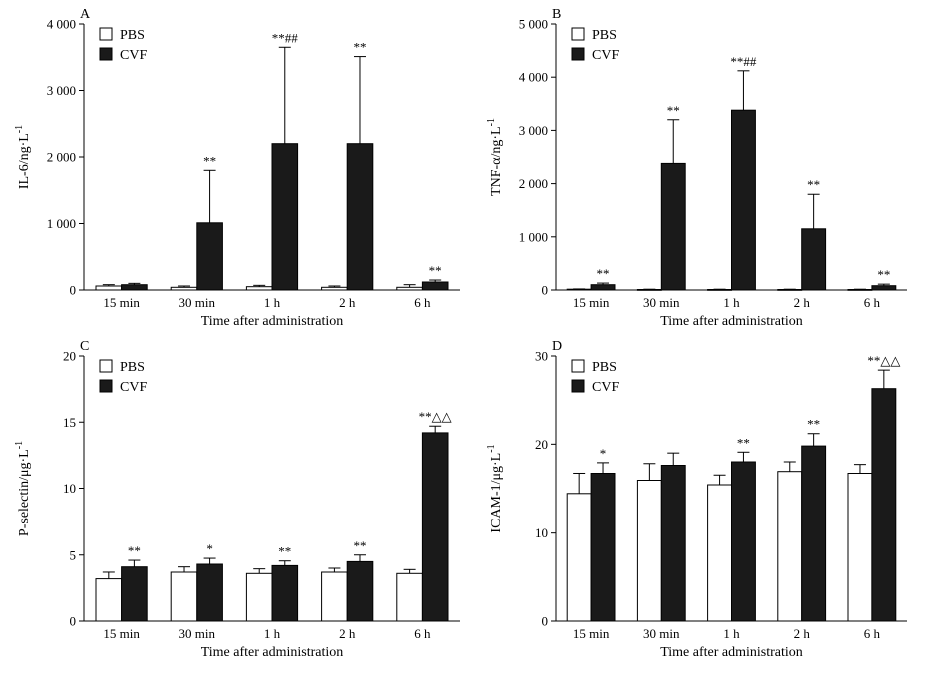 This screenshot has height=674, width=927. I want to click on panel-letter: C, so click(84, 346).